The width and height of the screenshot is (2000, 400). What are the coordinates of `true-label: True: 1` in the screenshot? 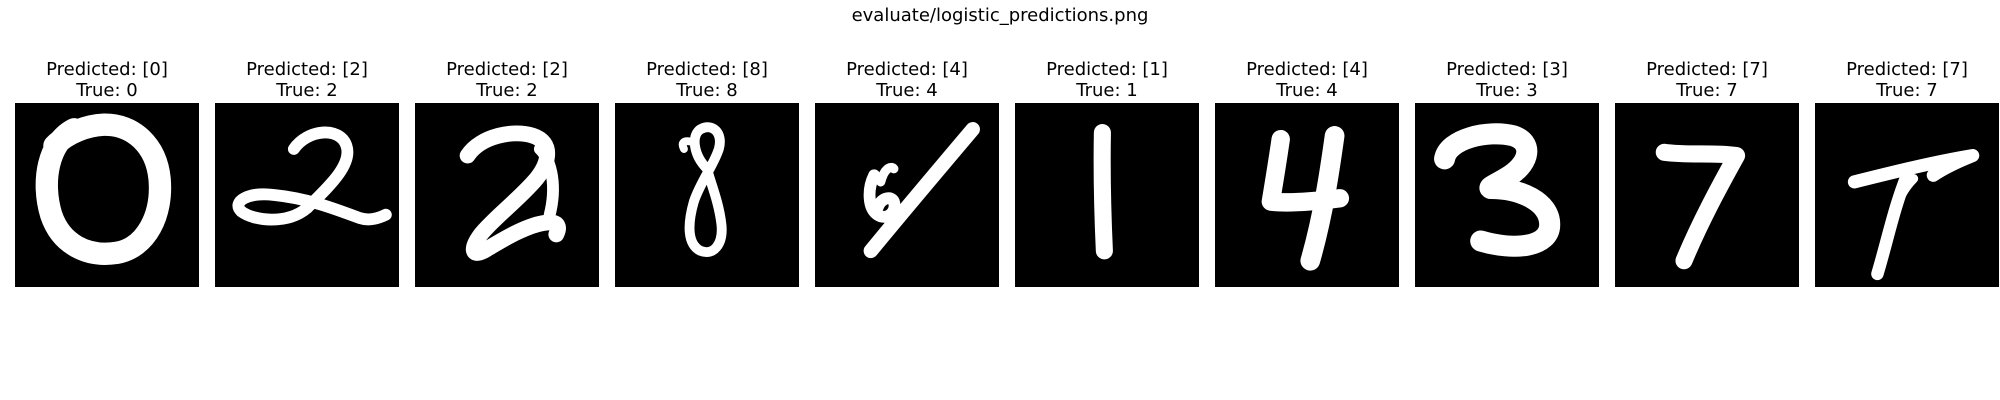 It's located at (1107, 90).